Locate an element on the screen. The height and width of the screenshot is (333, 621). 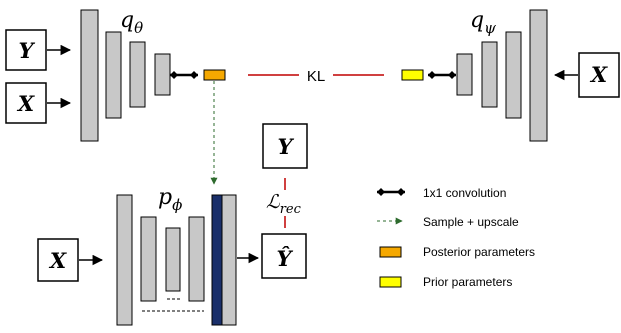
prior-input-label-x: X is located at coordinates (598, 74).